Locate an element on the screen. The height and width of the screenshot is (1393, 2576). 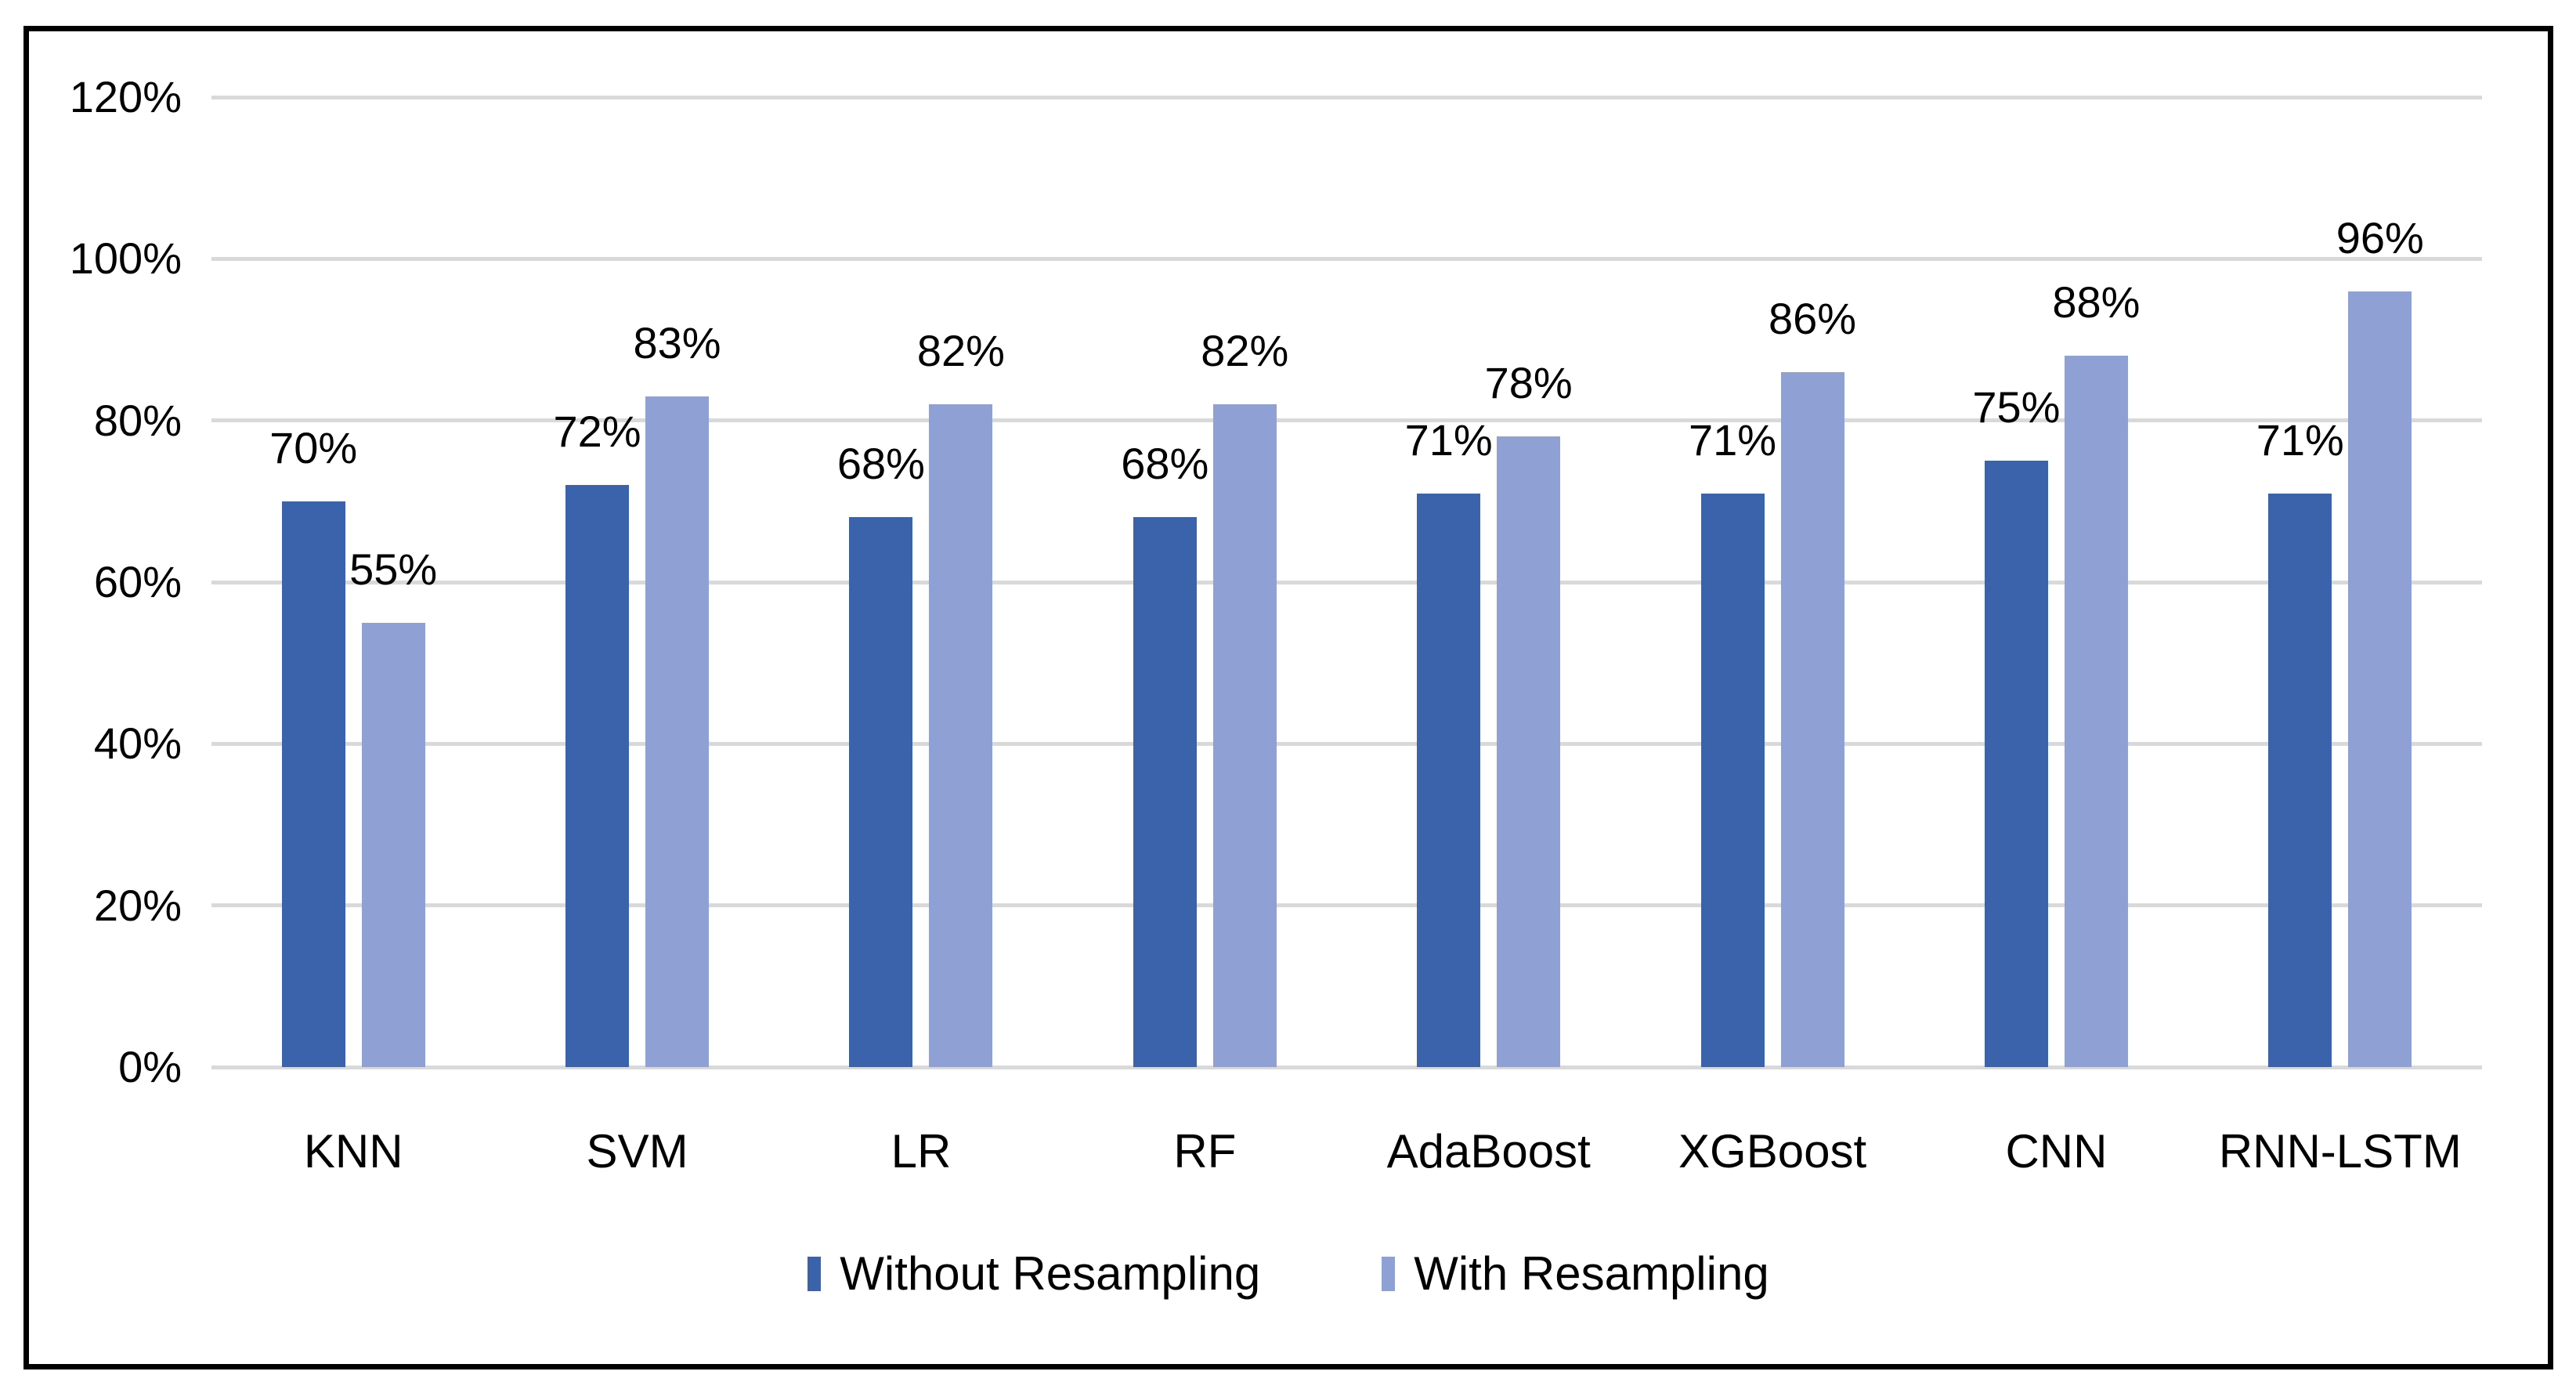
y-axis-tick-label: 0% is located at coordinates (150, 1066).